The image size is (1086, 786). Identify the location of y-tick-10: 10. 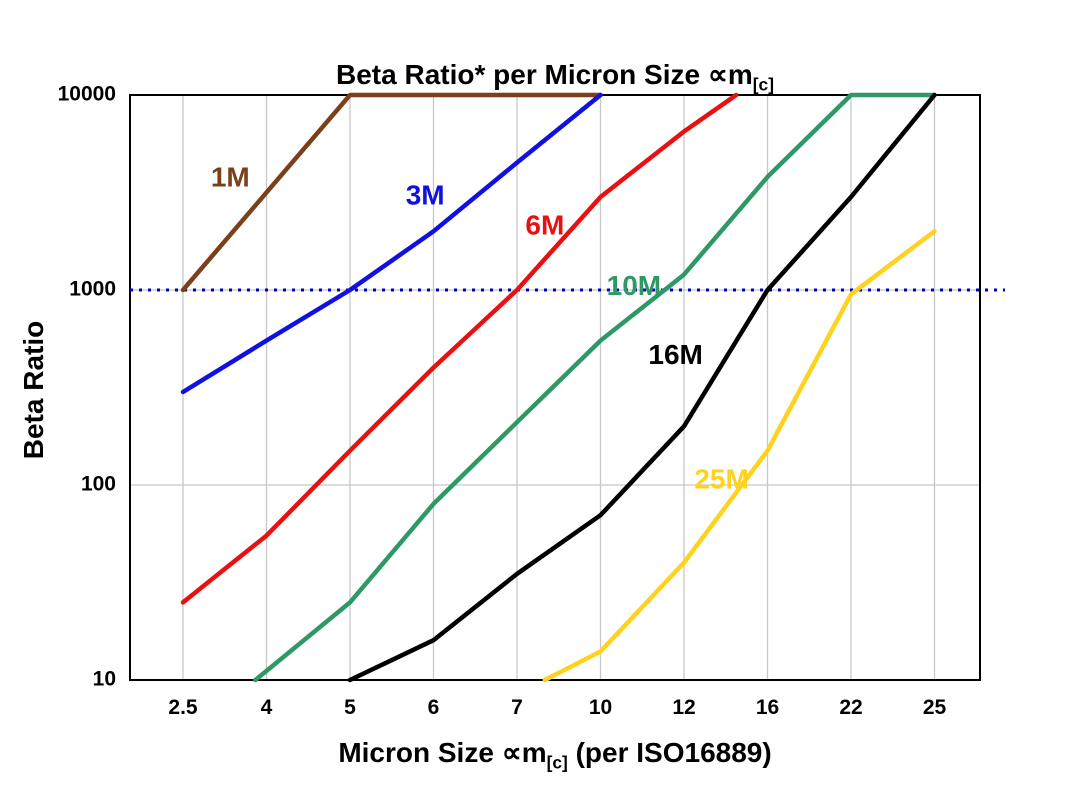
(104, 679).